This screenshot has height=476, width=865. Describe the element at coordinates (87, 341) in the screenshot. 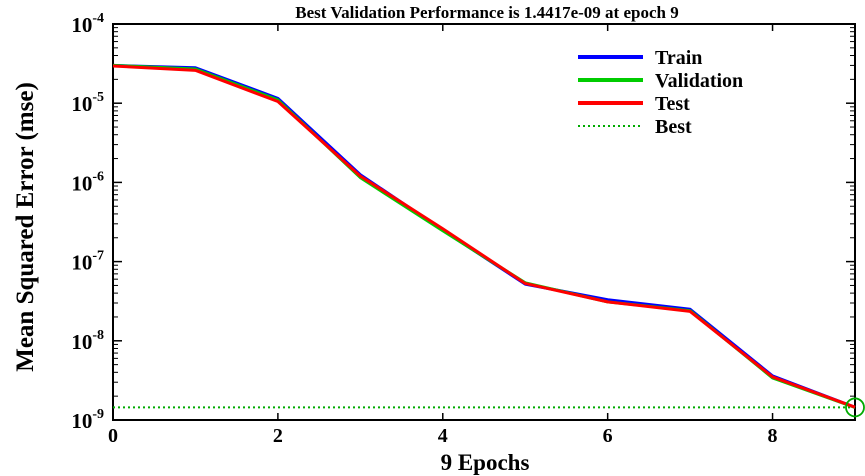

I see `y-tick-label: 10⁻⁸` at that location.